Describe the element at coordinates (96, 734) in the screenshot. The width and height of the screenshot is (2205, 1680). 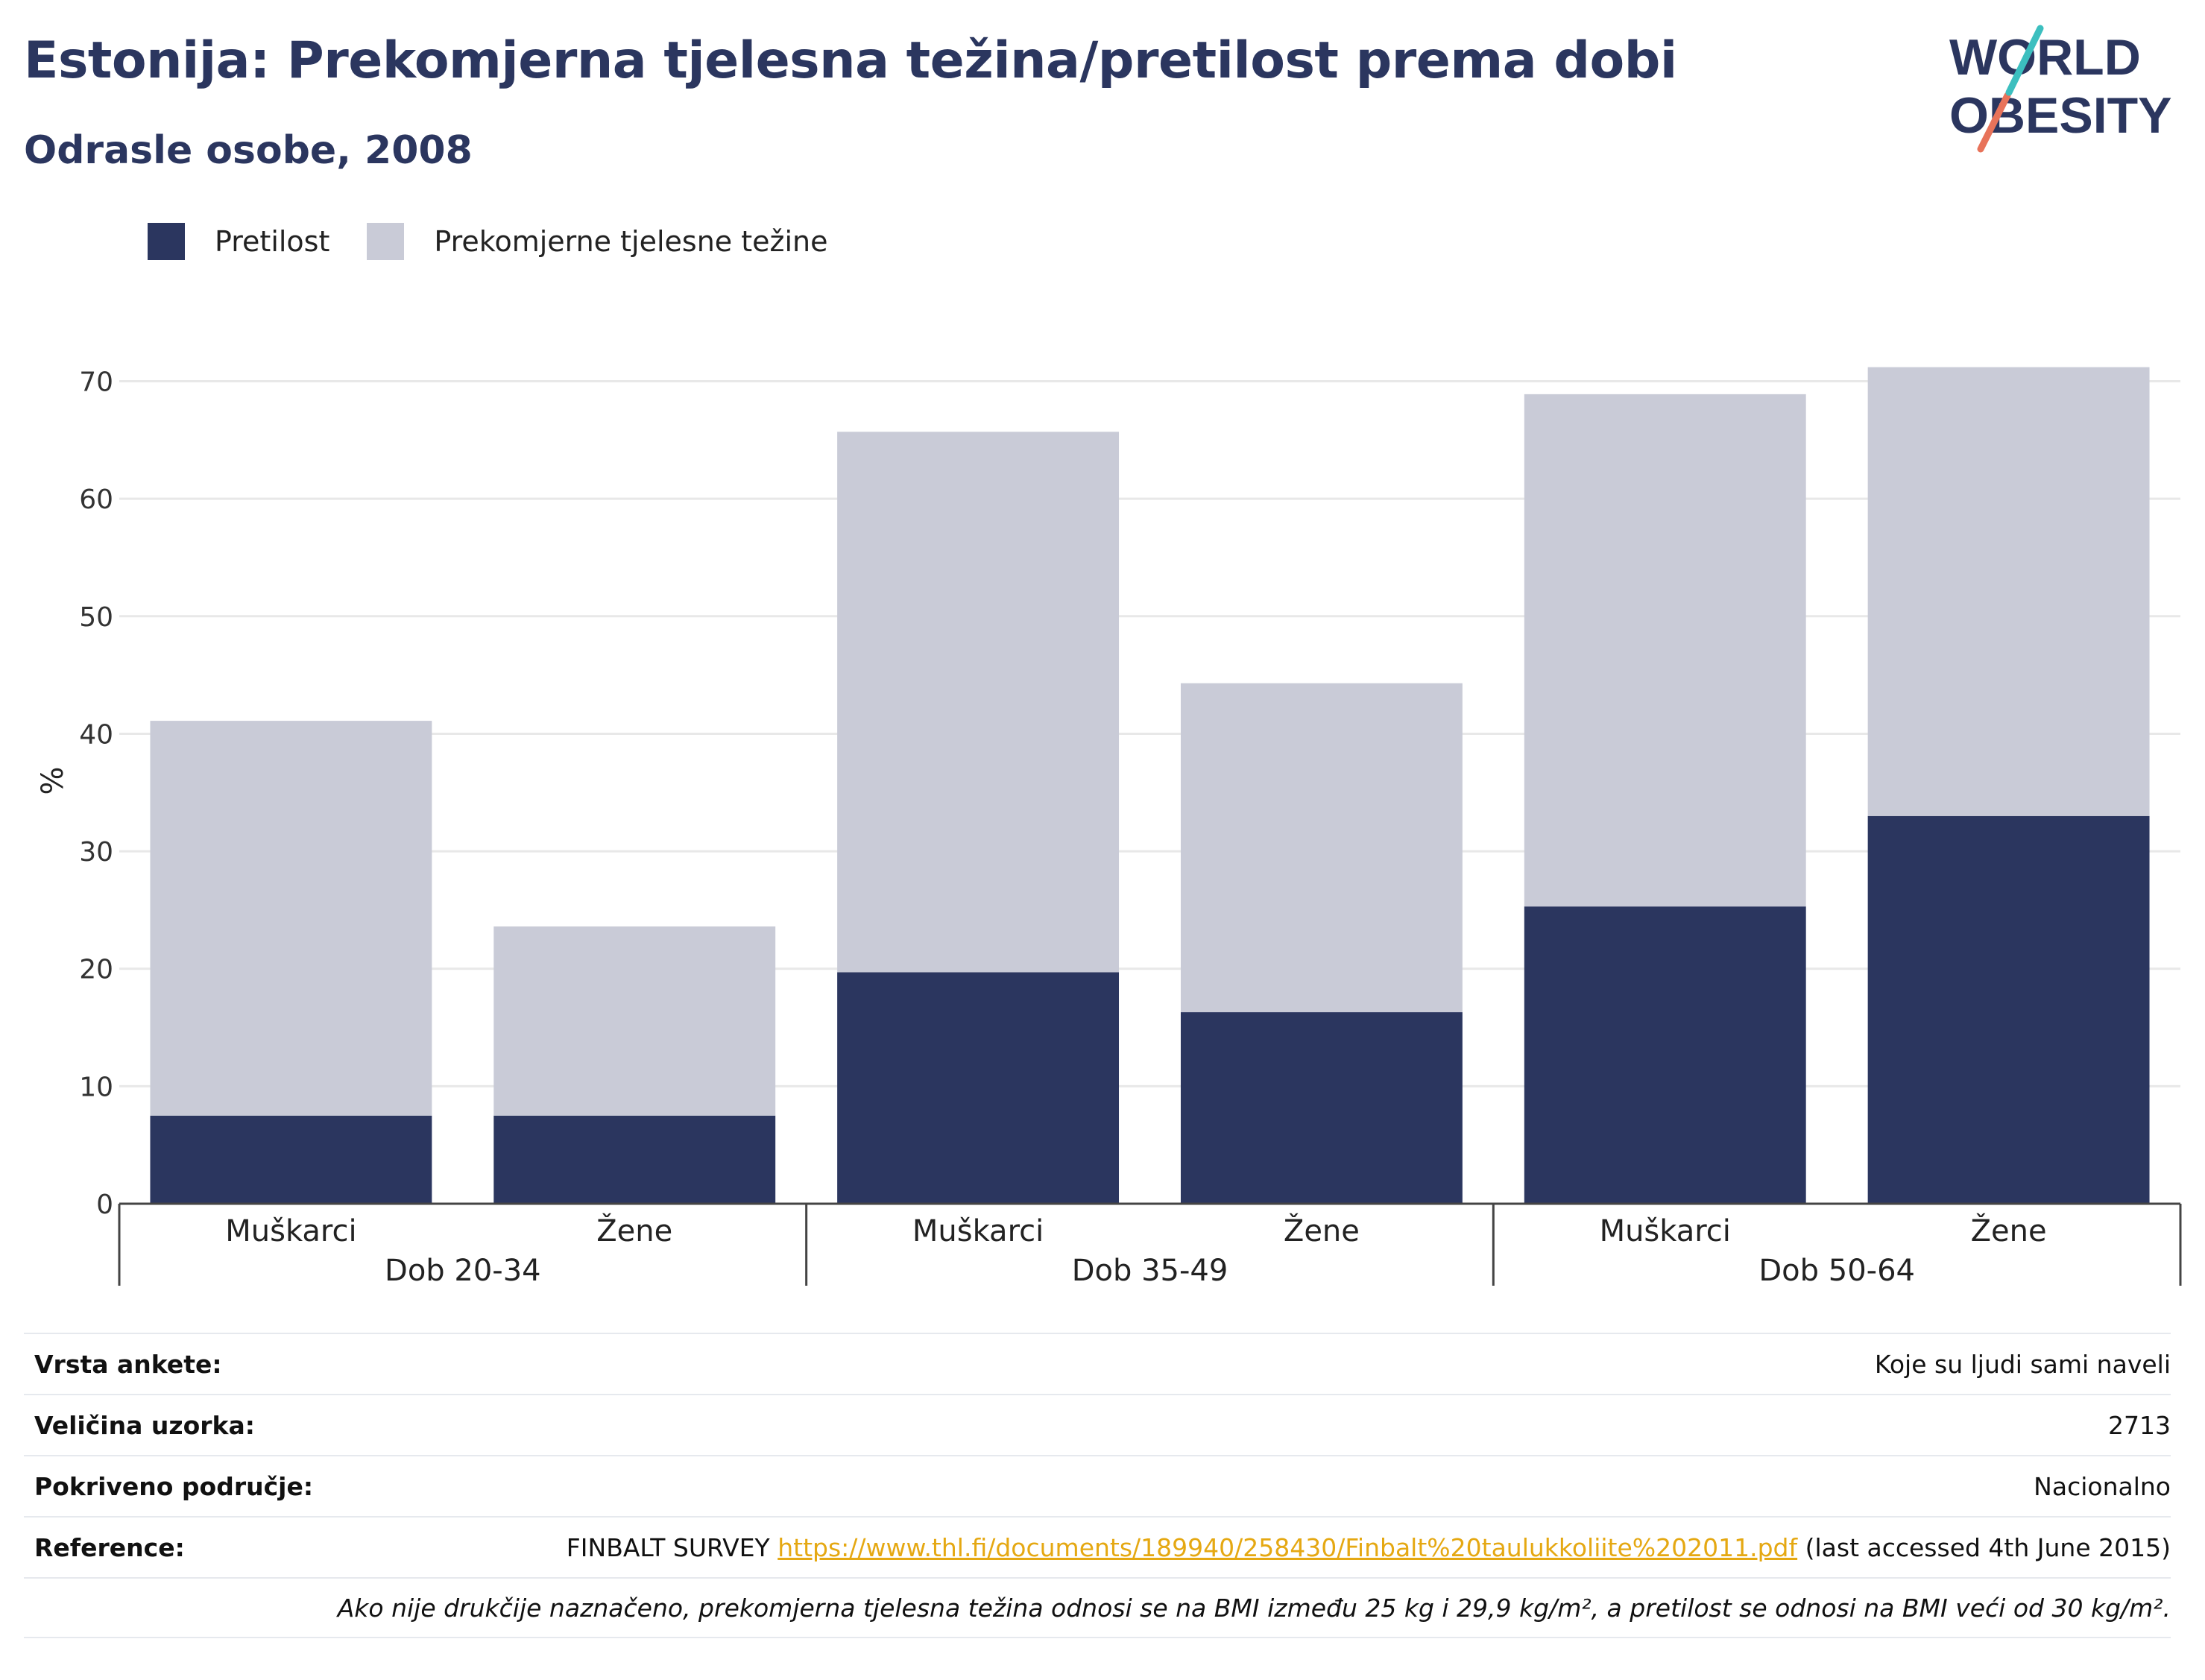
I see `y-tick-label: 40` at that location.